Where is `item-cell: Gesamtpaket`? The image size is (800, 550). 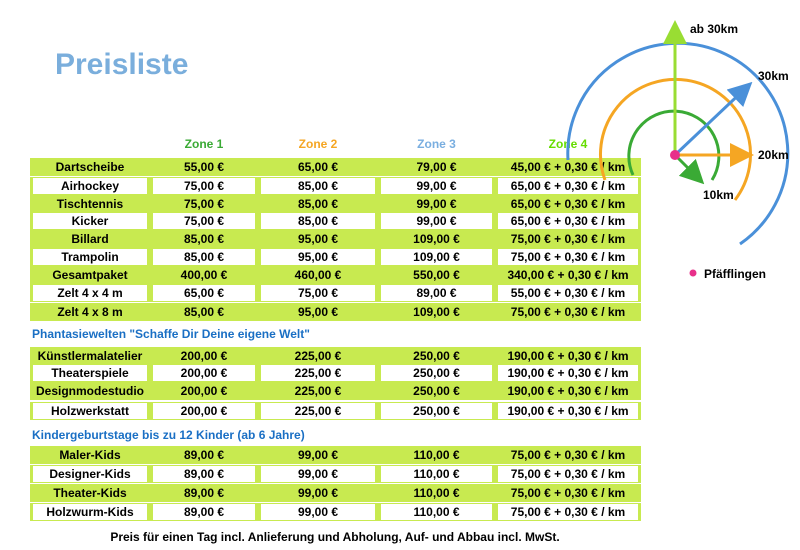 item-cell: Gesamtpaket is located at coordinates (90, 275).